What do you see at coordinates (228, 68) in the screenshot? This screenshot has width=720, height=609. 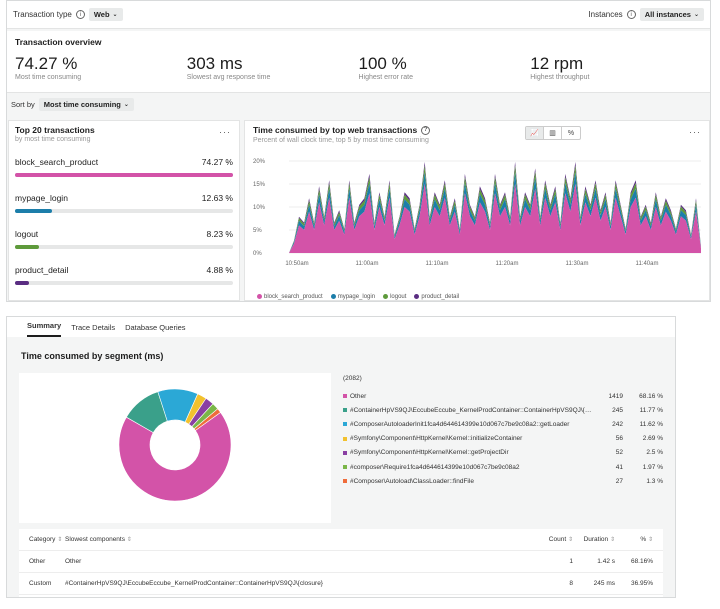 I see `kpi-slowest-response: 303 ms Slowest avg response time` at bounding box center [228, 68].